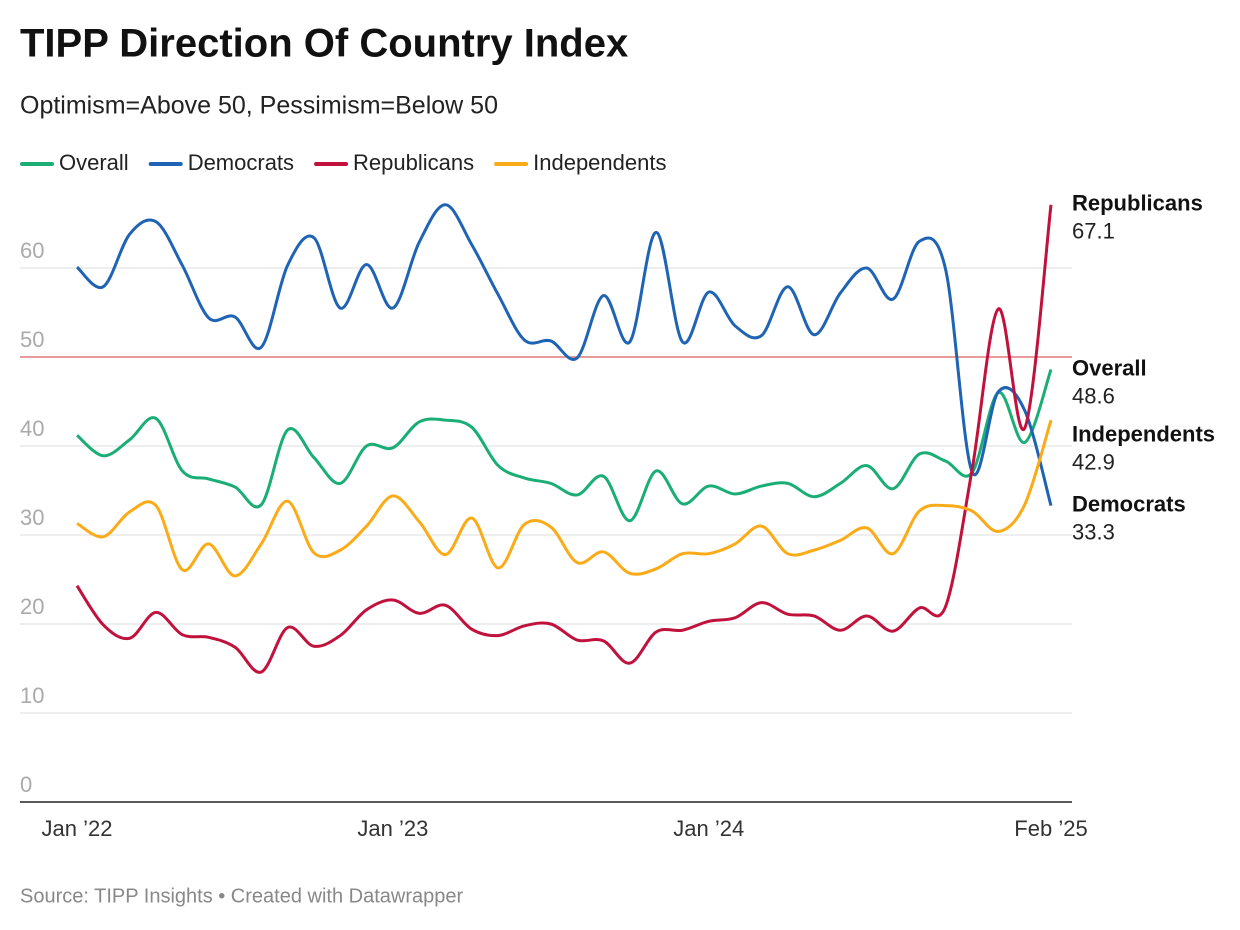 The width and height of the screenshot is (1240, 930). What do you see at coordinates (599, 162) in the screenshot?
I see `legend-label: Independents` at bounding box center [599, 162].